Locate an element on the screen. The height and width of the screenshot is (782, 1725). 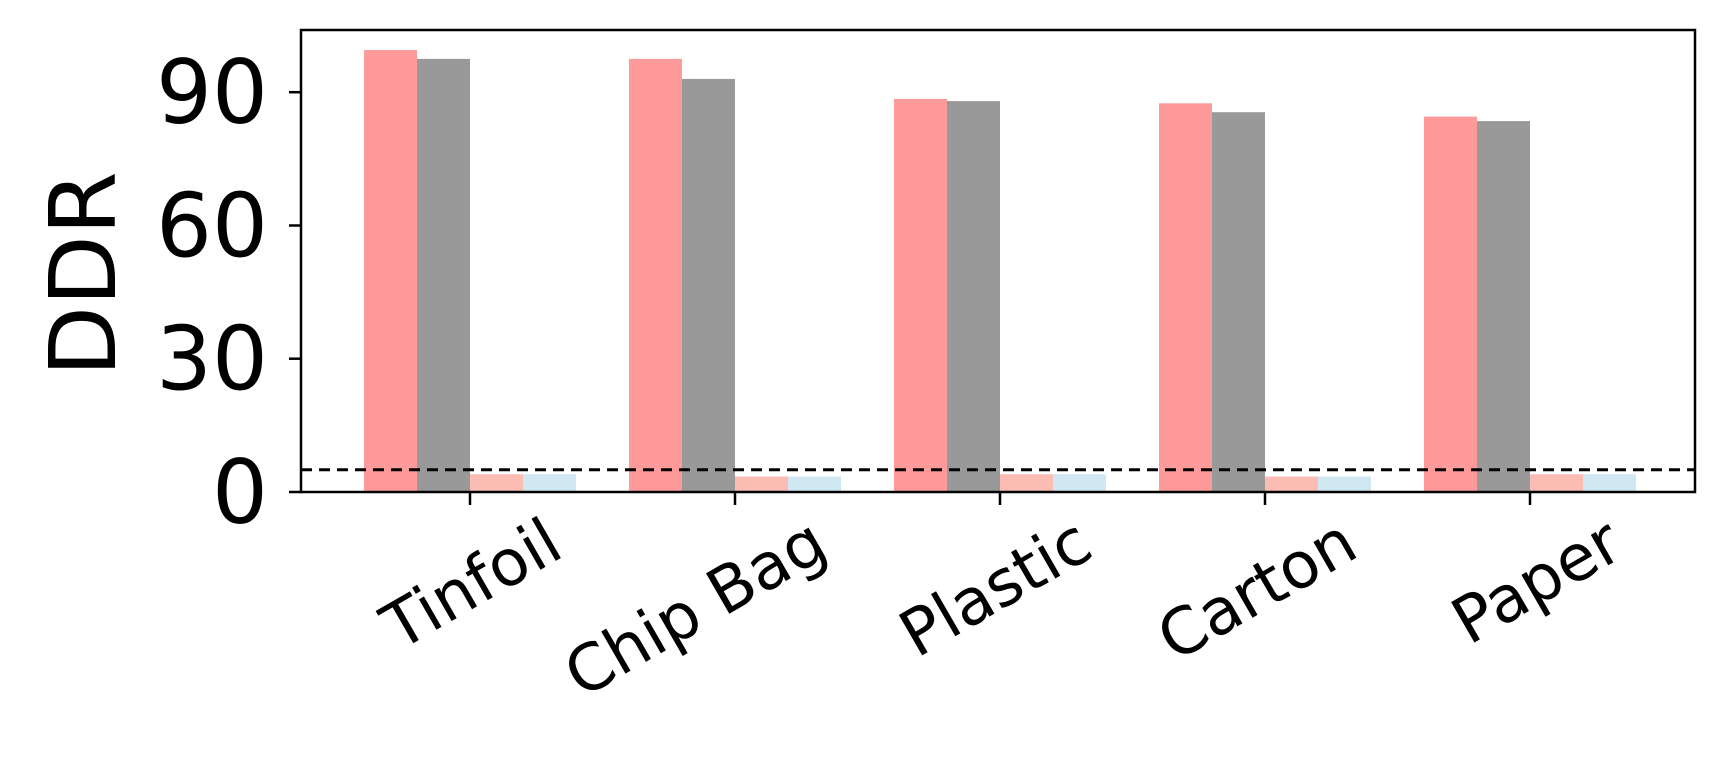
bar-series-3-carton is located at coordinates (1291, 484).